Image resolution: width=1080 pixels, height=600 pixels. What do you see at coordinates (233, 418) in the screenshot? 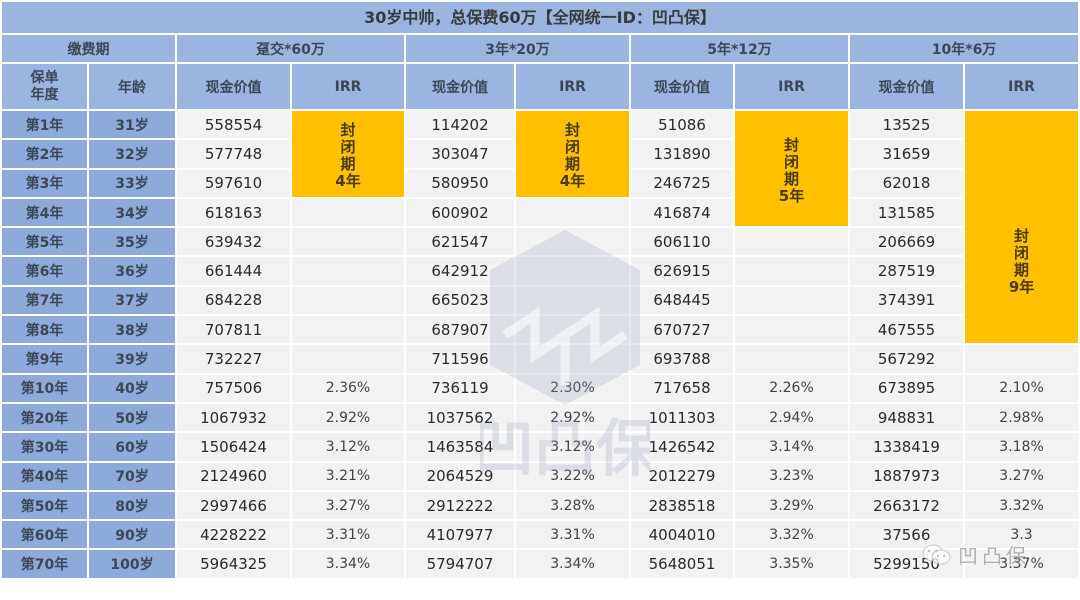
I see `cash-value-cell: 1067932` at bounding box center [233, 418].